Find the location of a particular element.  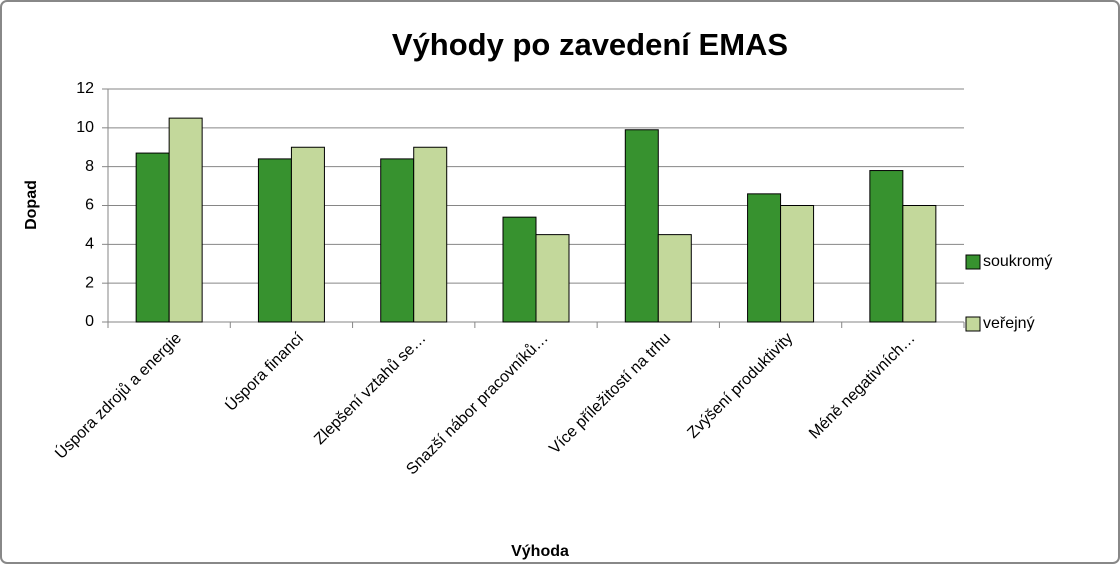

y-tick-label: 8 is located at coordinates (89, 166).